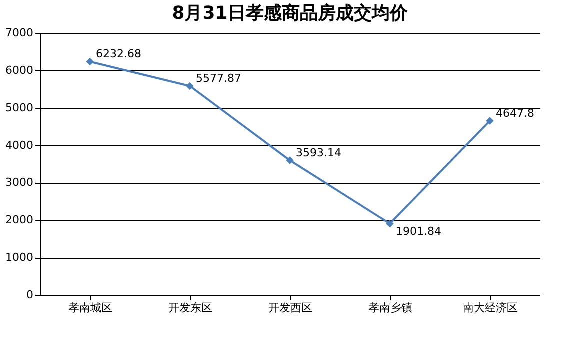  What do you see at coordinates (20, 257) in the screenshot?
I see `y-tick-label: 1000` at bounding box center [20, 257].